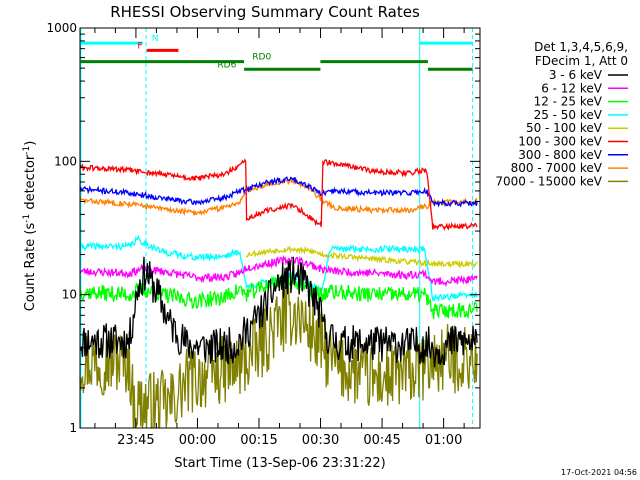 The height and width of the screenshot is (480, 640). What do you see at coordinates (258, 440) in the screenshot?
I see `x-tick-label: 00:15` at bounding box center [258, 440].